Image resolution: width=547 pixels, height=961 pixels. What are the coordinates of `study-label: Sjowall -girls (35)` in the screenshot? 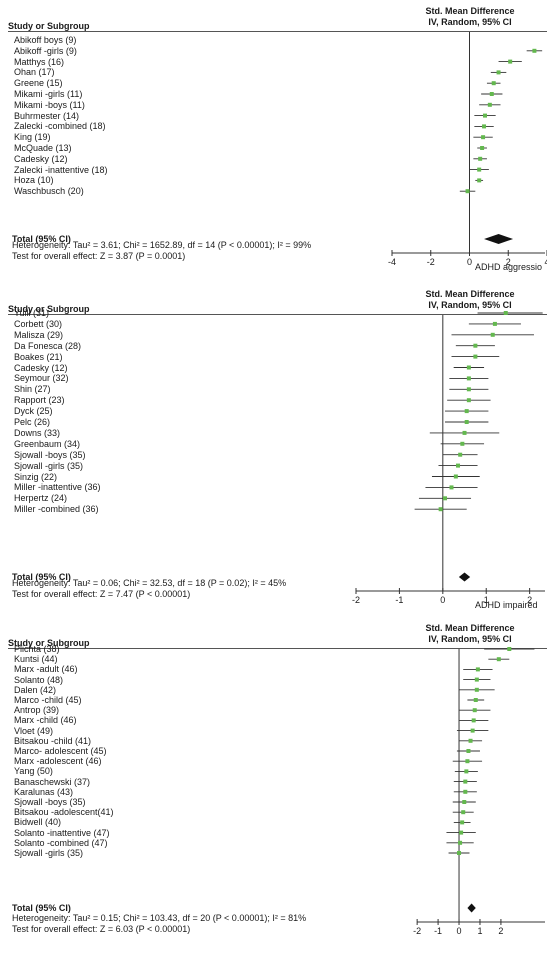 It's located at (49, 465).